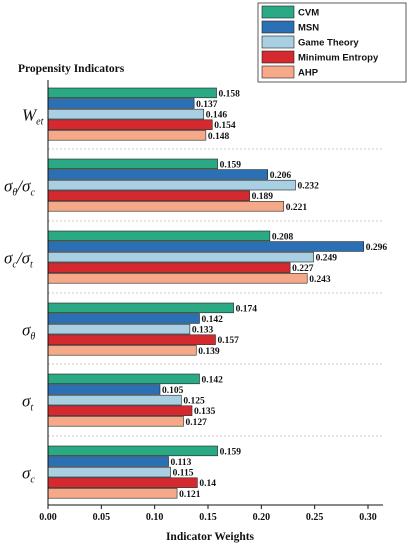 The height and width of the screenshot is (550, 411). I want to click on value-label: 0.121, so click(190, 495).